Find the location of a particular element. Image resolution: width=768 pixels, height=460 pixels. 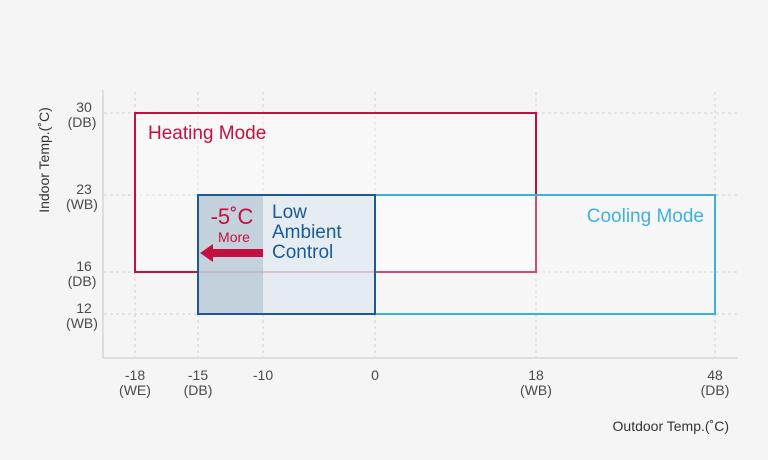

y-tick-23: 23 is located at coordinates (84, 189).